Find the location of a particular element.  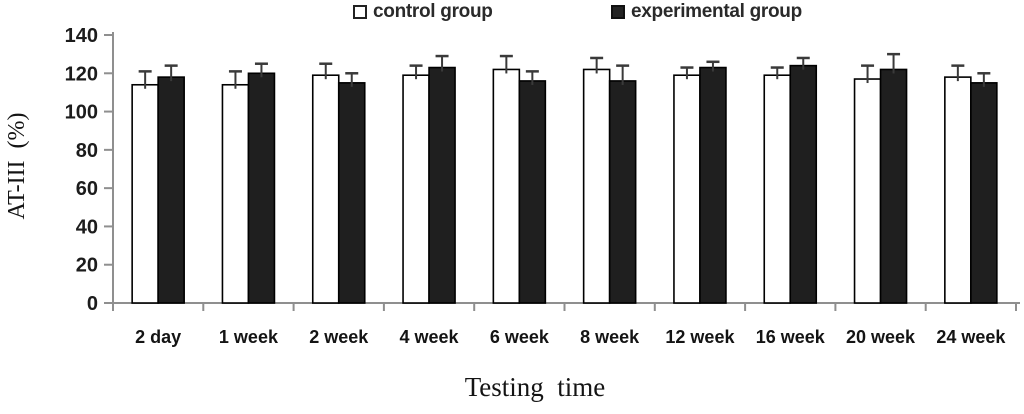

legend-label-control-group: control group is located at coordinates (433, 11).